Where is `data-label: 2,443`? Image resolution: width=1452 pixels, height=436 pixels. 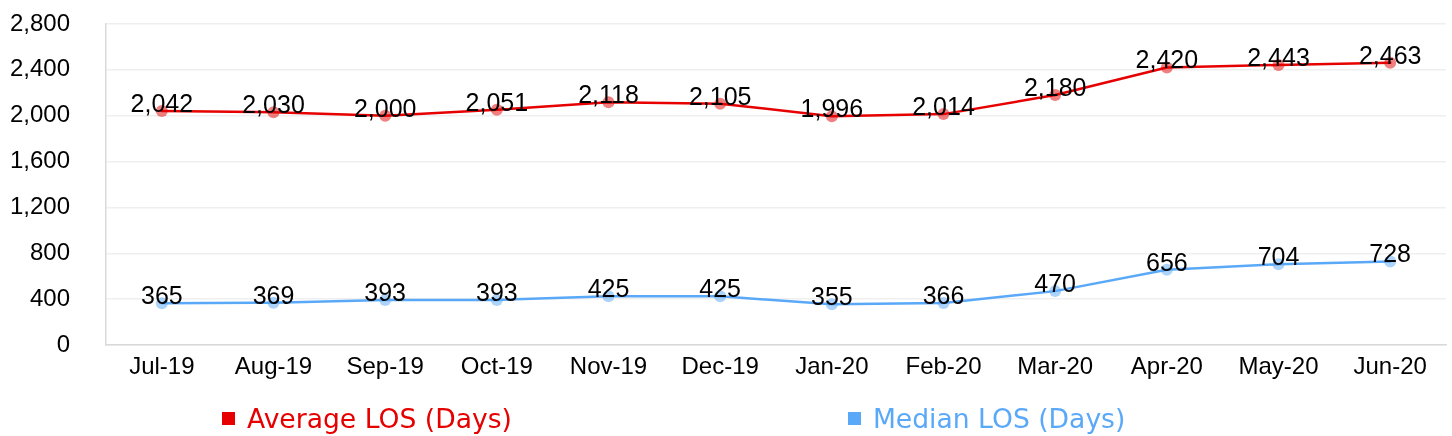
data-label: 2,443 is located at coordinates (1278, 56).